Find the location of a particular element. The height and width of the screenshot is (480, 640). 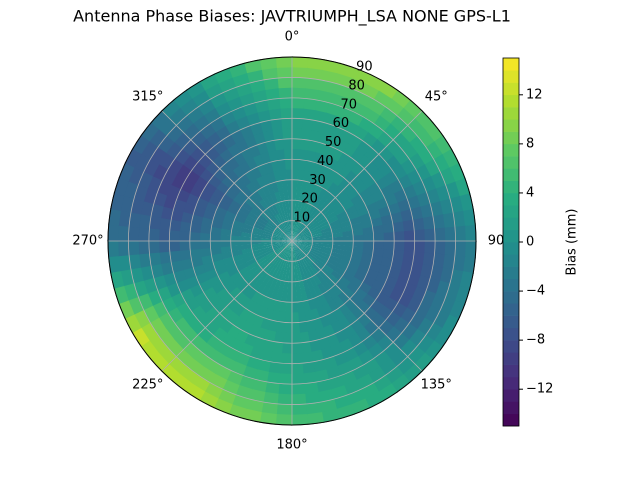

theta-tick-label: 315° is located at coordinates (147, 96).